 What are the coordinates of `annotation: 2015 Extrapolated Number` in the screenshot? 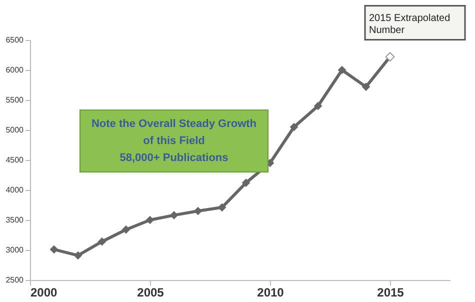 It's located at (409, 24).